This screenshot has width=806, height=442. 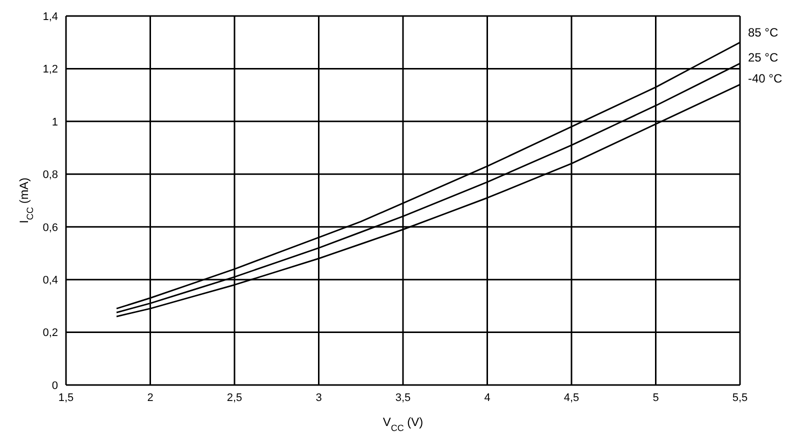 I want to click on x-axis-title: V$_{CC}$ (V), so click(x=403, y=424).